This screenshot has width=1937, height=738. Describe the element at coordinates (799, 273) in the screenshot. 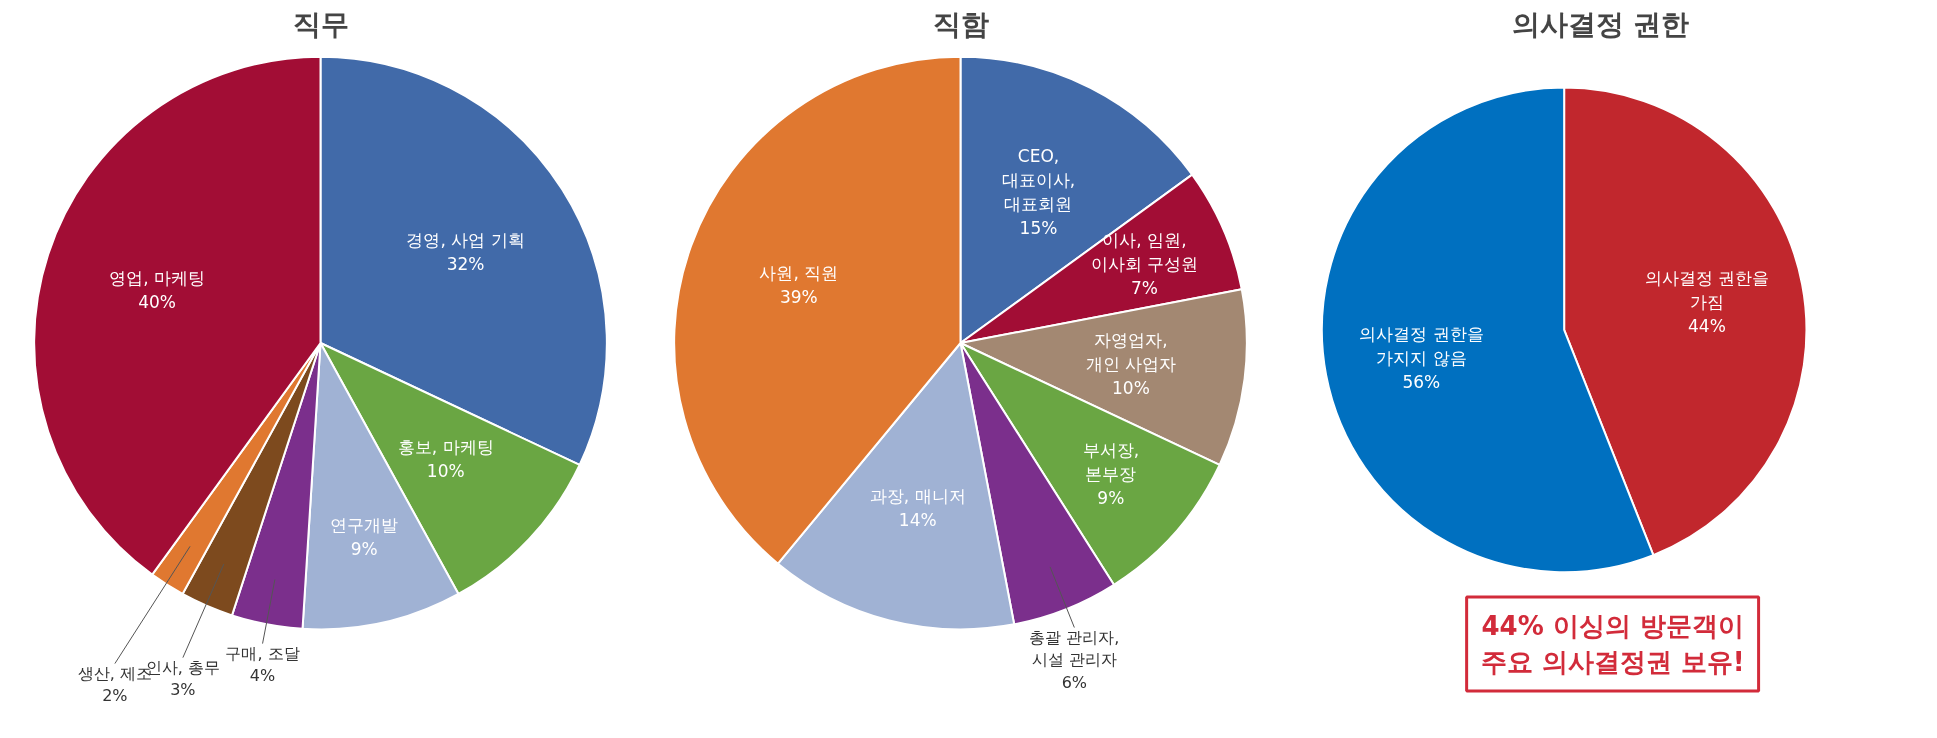

I see `slice-label: 사원, 직원` at that location.